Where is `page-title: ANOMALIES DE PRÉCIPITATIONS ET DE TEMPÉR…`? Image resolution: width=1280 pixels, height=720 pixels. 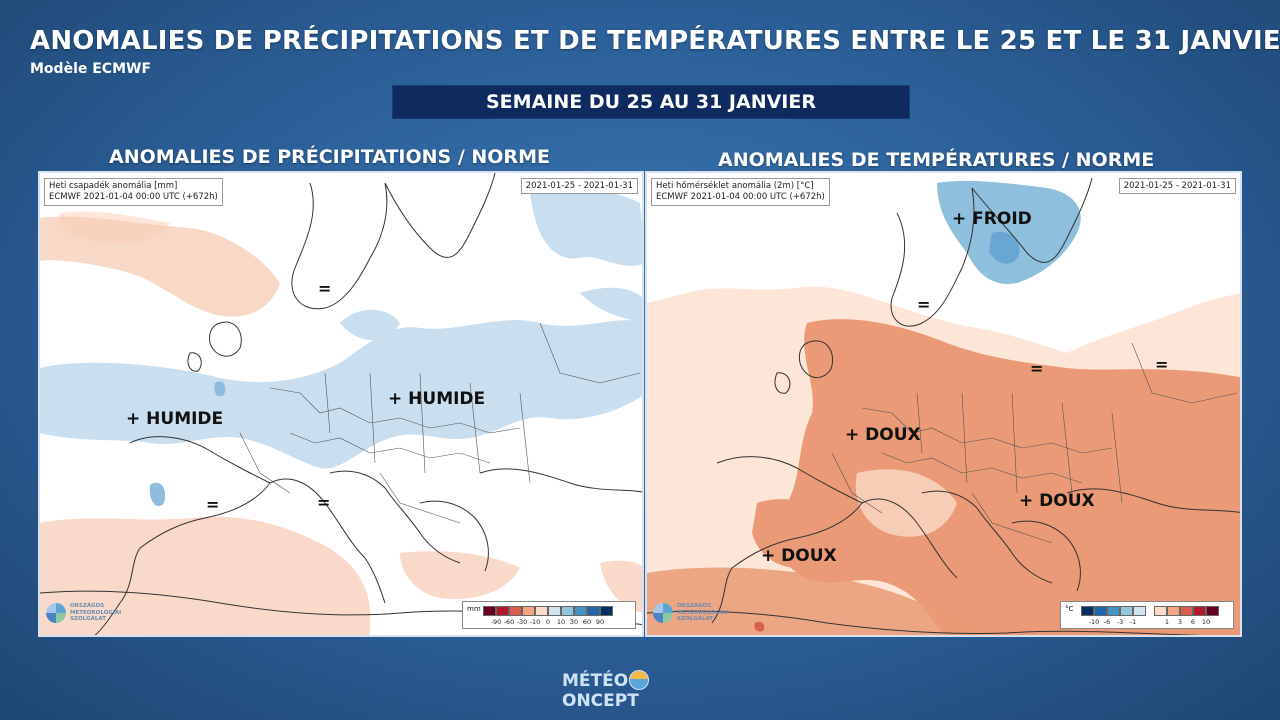 page-title: ANOMALIES DE PRÉCIPITATIONS ET DE TEMPÉR… is located at coordinates (655, 41).